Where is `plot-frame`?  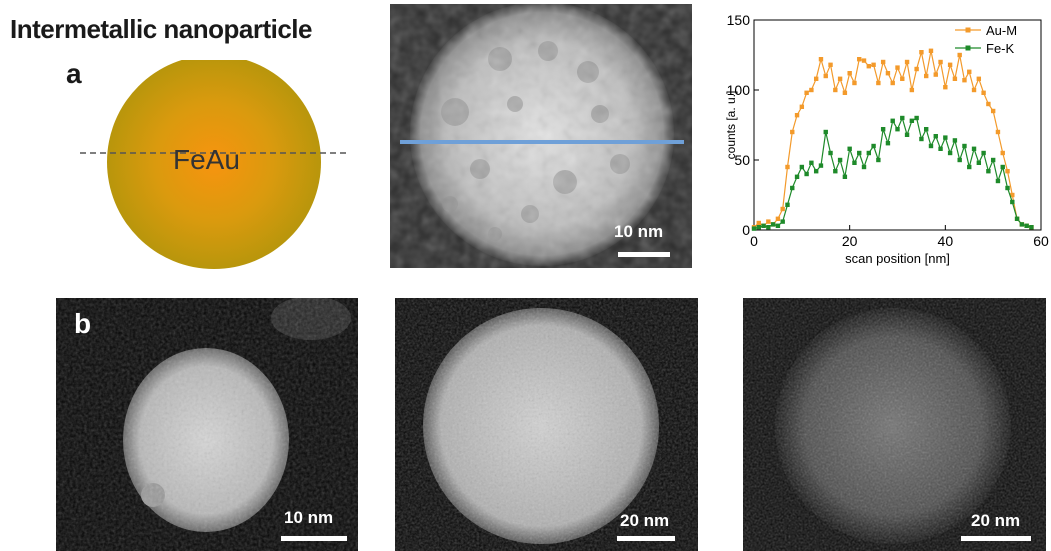
plot-frame is located at coordinates (897, 125).